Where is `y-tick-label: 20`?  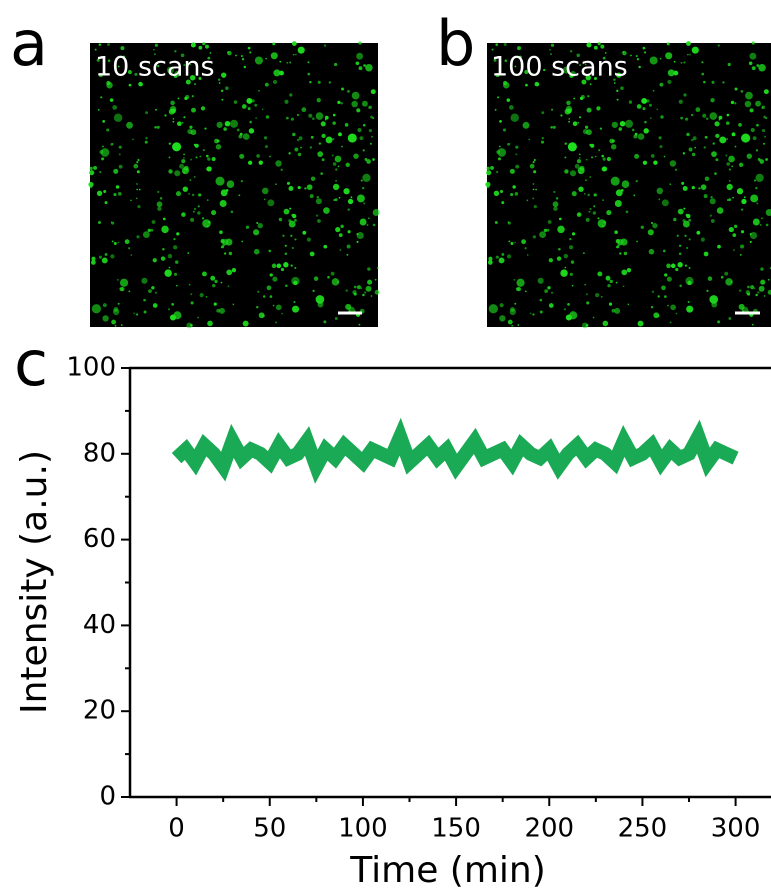
y-tick-label: 20 is located at coordinates (99, 711).